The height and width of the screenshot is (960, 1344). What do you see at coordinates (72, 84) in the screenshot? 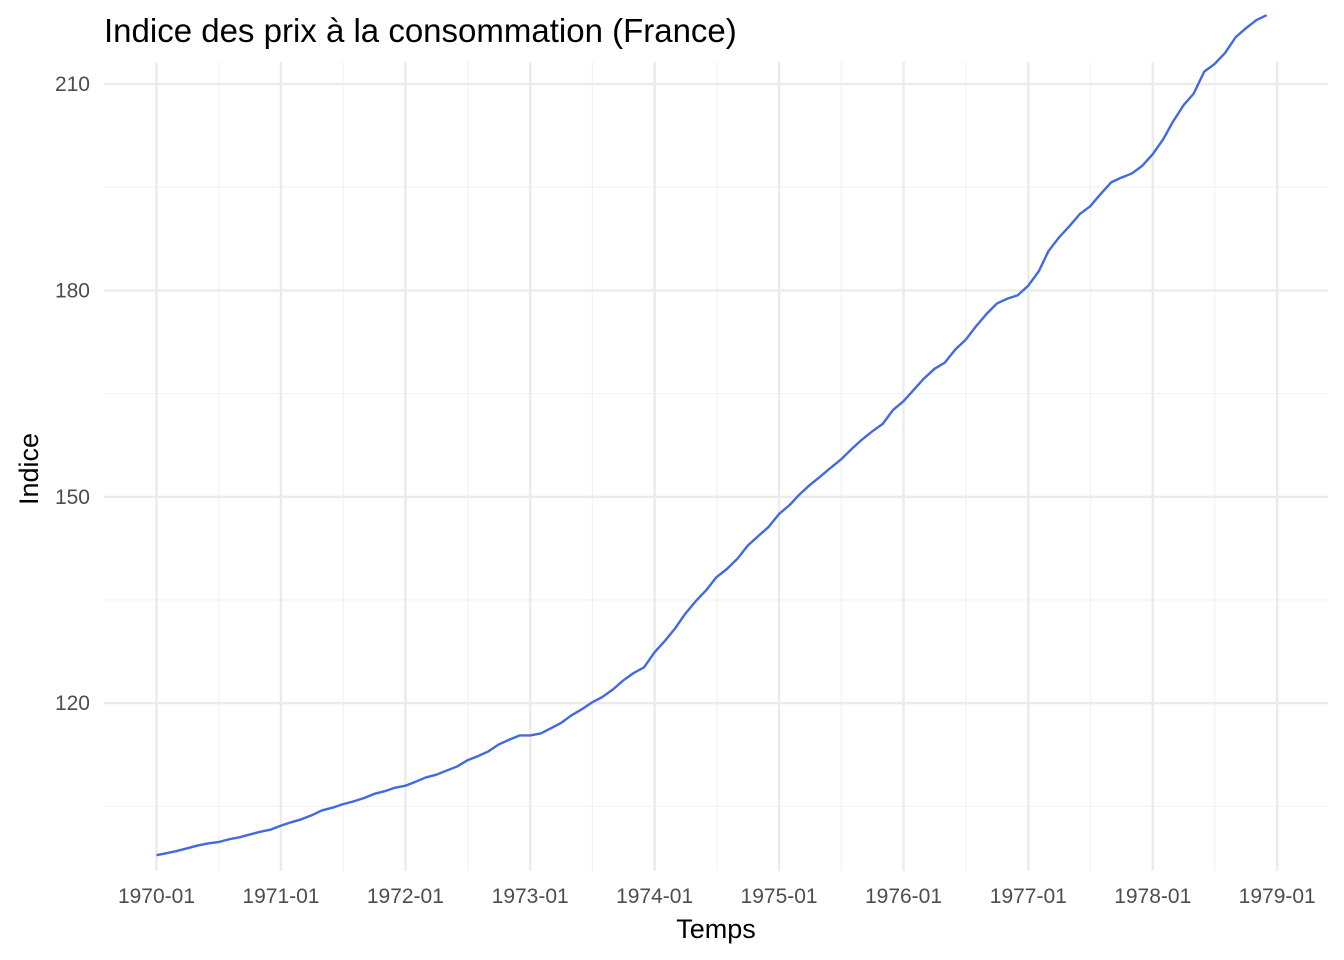
I see `y-tick-label: 210` at bounding box center [72, 84].